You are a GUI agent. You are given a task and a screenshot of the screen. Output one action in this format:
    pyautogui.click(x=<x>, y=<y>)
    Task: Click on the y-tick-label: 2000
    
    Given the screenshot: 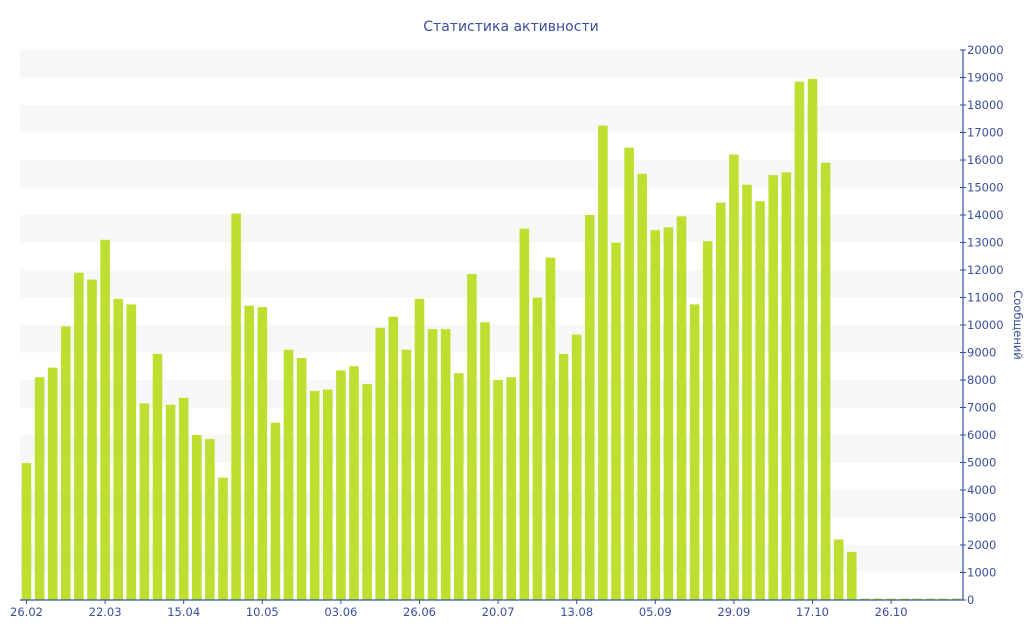 What is the action you would take?
    pyautogui.click(x=981, y=545)
    